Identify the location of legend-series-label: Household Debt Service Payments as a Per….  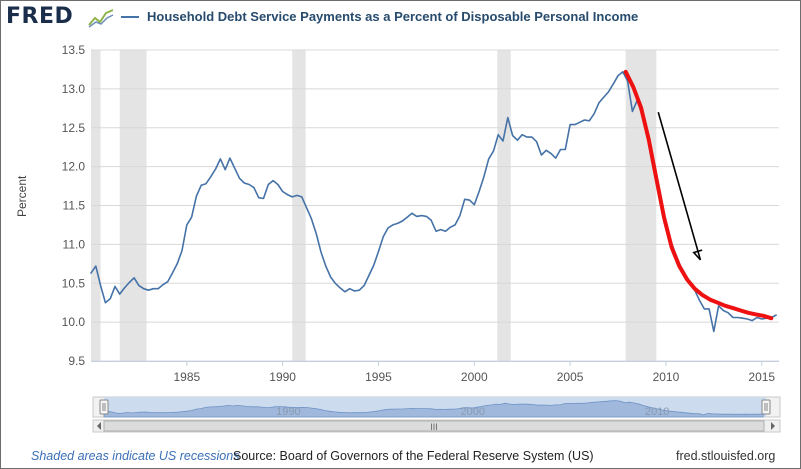
(393, 16).